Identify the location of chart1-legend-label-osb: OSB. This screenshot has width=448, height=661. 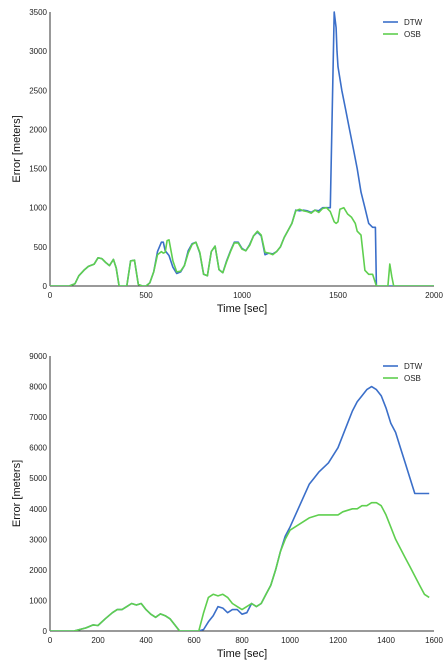
(412, 34).